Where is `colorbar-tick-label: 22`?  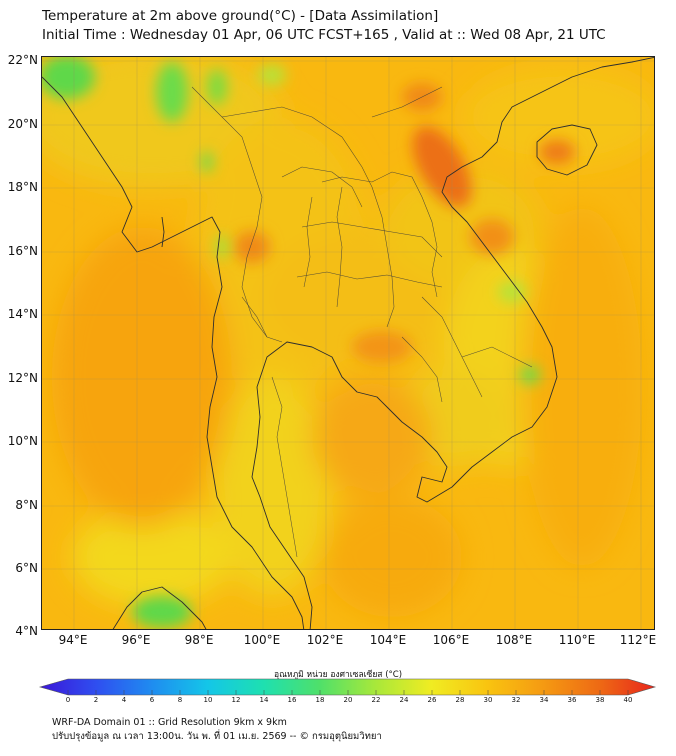
colorbar-tick-label: 22 is located at coordinates (376, 700).